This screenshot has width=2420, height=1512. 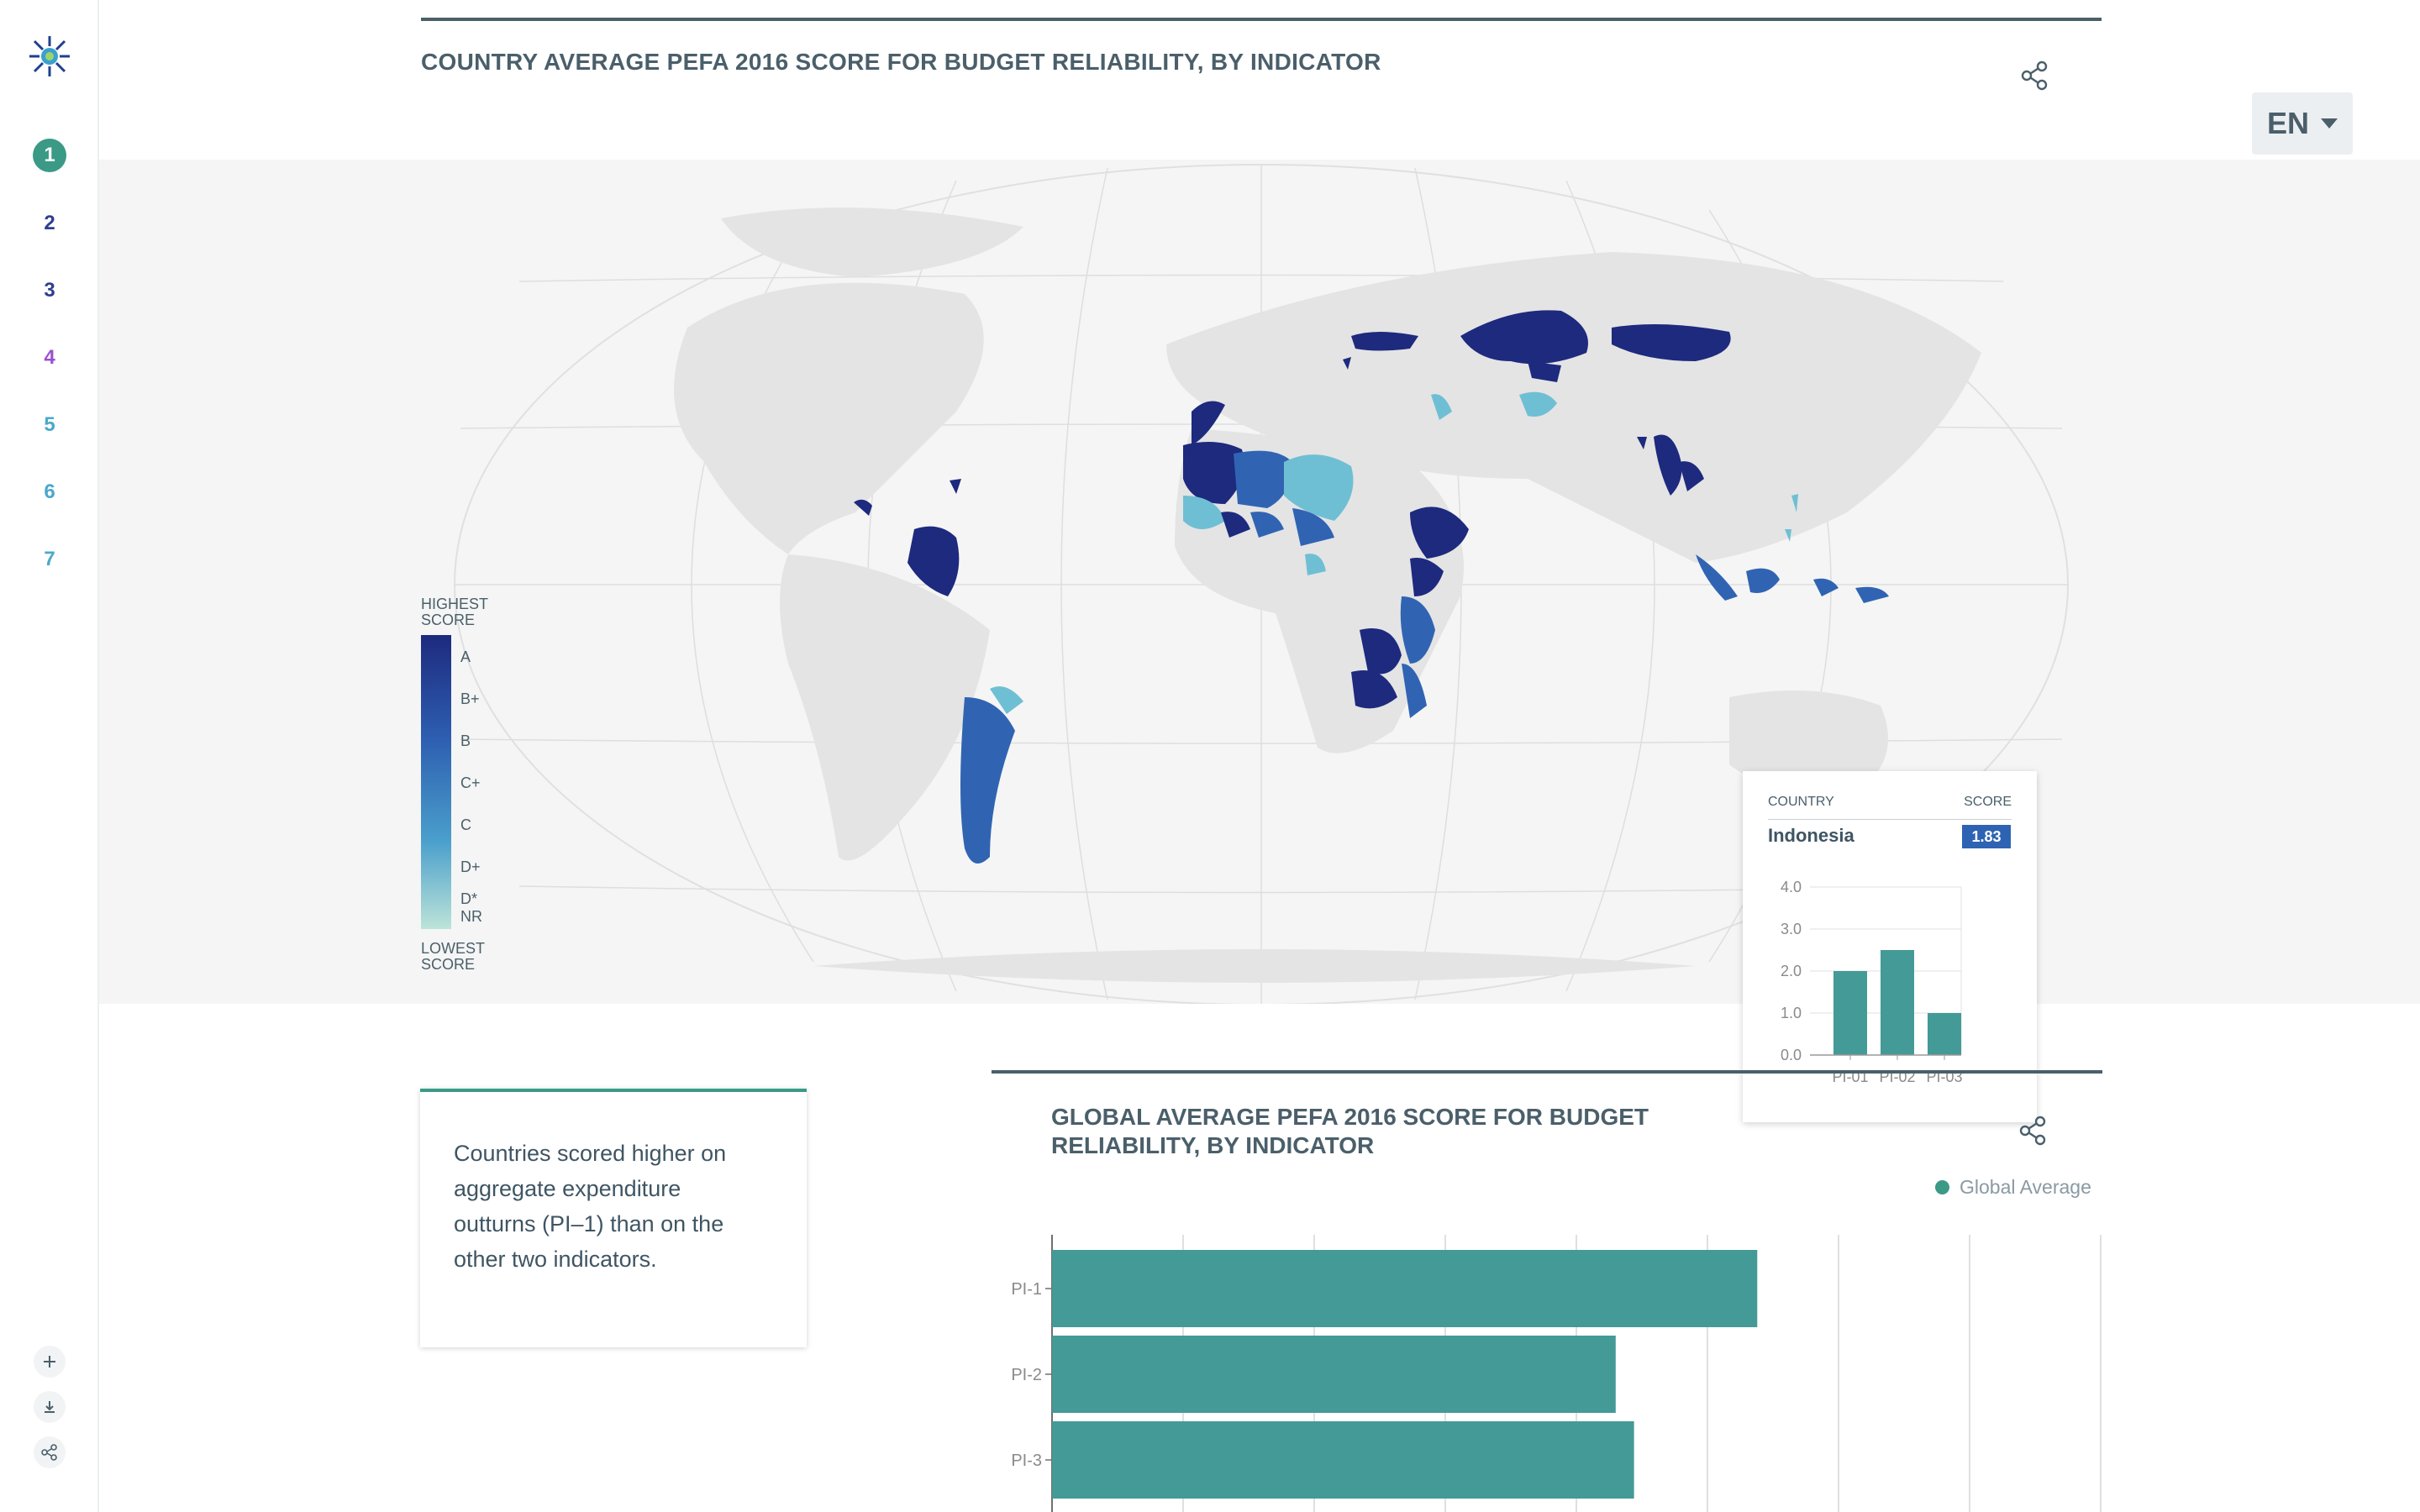 I want to click on y-tick-label: 0.0, so click(x=1792, y=1055).